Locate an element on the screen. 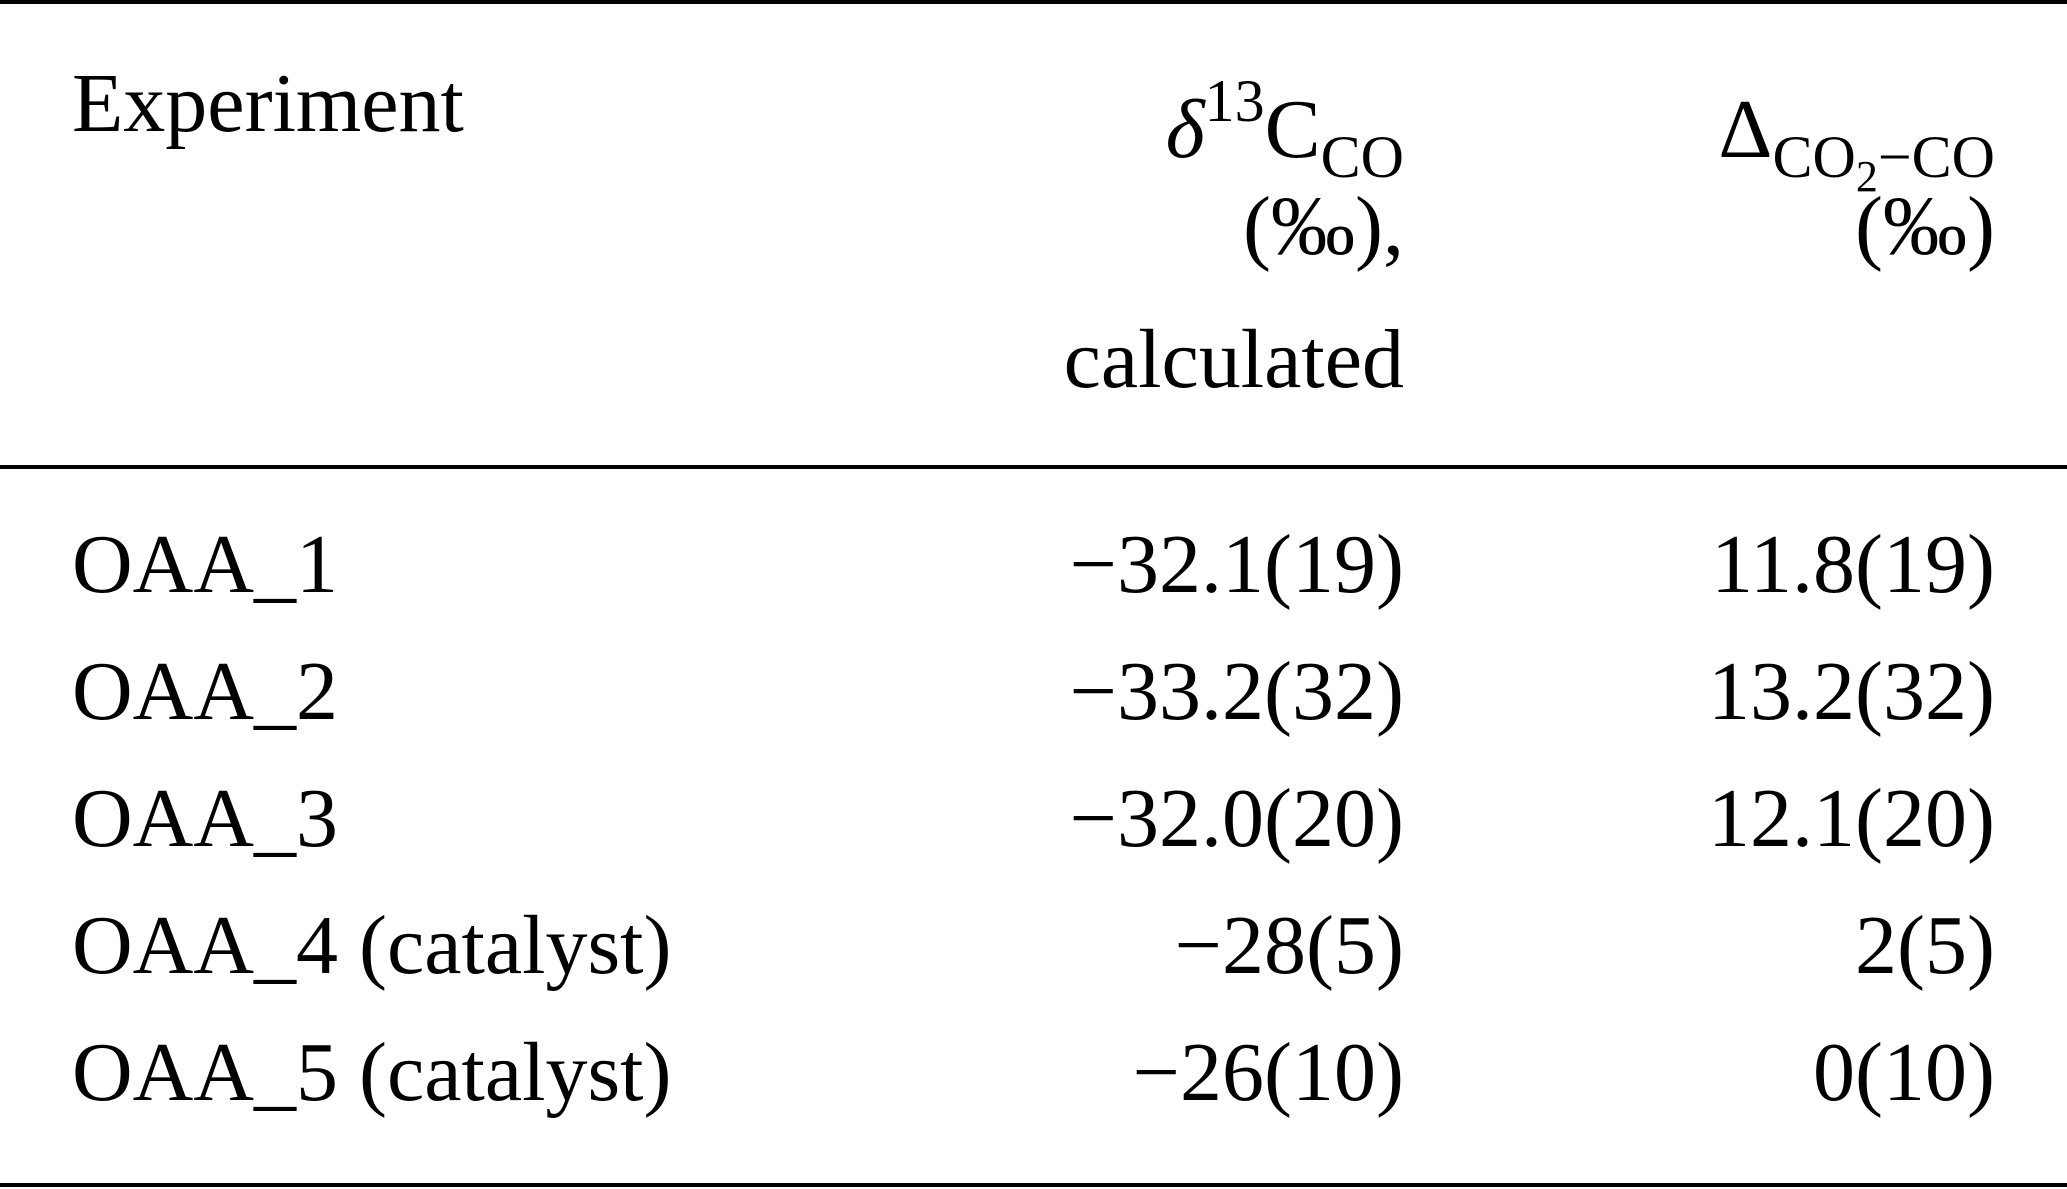  header-delta-diff: ΔCO2−CO is located at coordinates (1856, 143).